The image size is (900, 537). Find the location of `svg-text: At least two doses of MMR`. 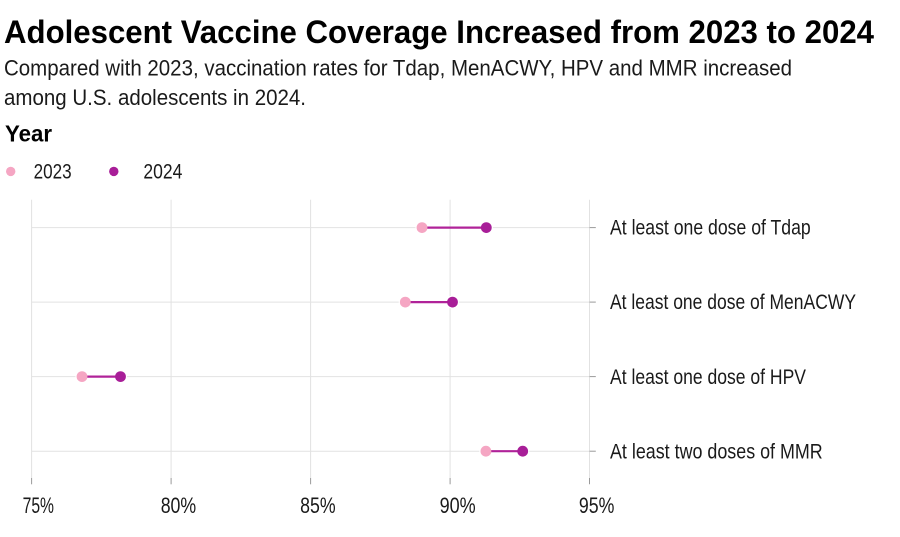

svg-text: At least two doses of MMR is located at coordinates (716, 452).